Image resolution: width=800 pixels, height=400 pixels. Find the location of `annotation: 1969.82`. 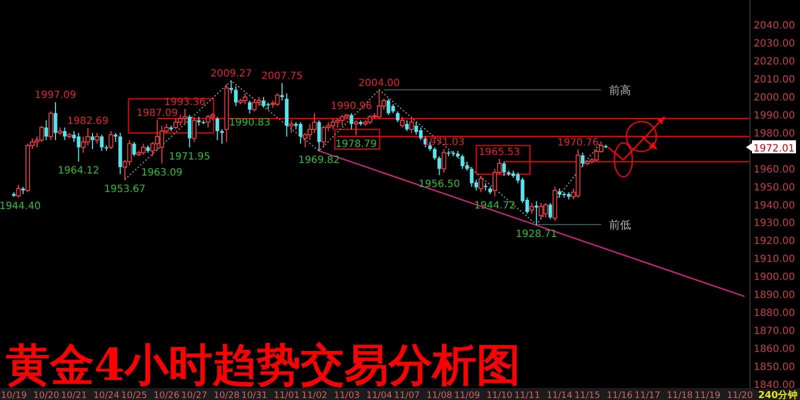

annotation: 1969.82 is located at coordinates (319, 160).